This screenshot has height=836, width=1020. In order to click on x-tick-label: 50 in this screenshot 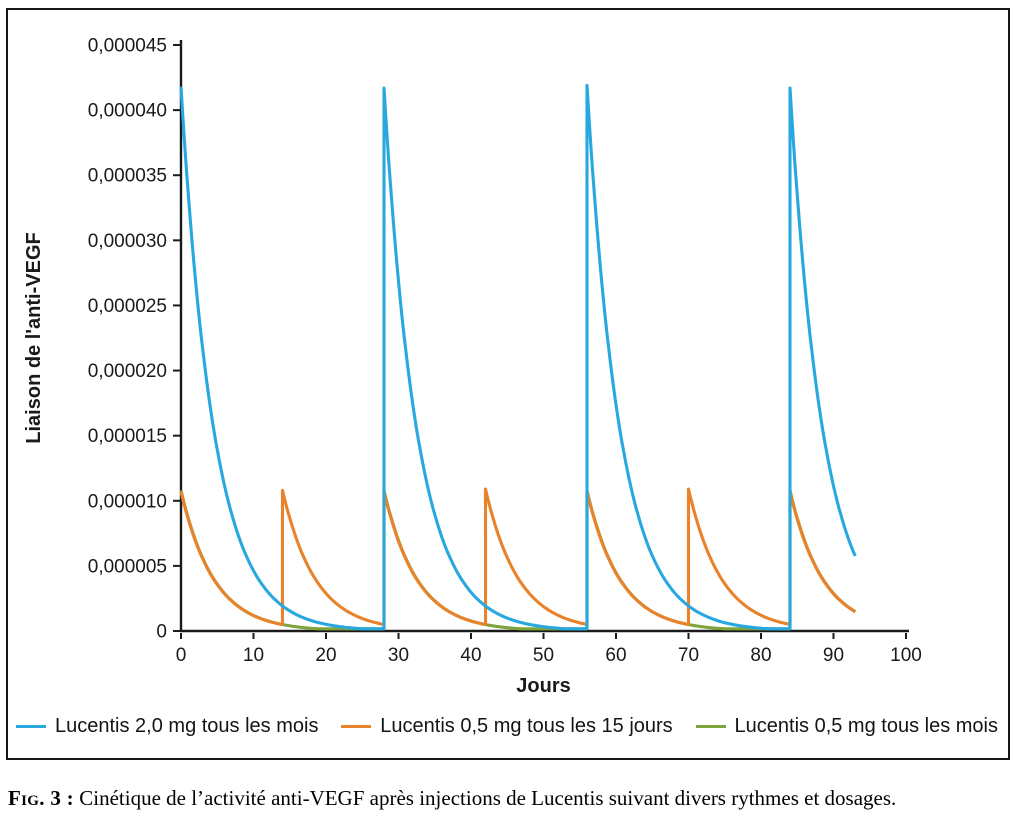, I will do `click(543, 655)`.